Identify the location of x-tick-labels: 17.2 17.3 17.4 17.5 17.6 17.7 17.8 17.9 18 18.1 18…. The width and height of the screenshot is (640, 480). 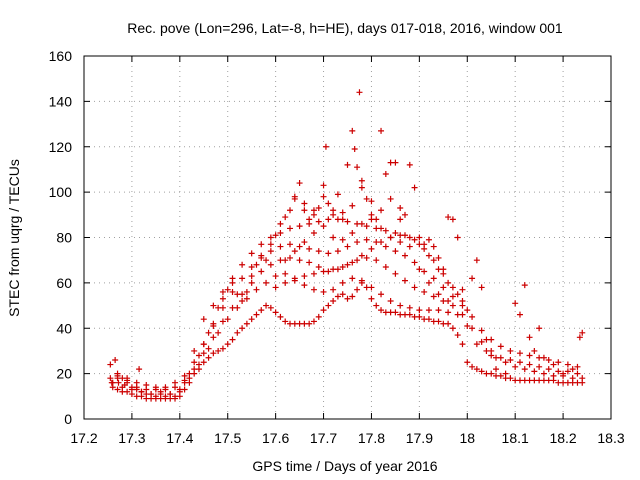
(347, 438).